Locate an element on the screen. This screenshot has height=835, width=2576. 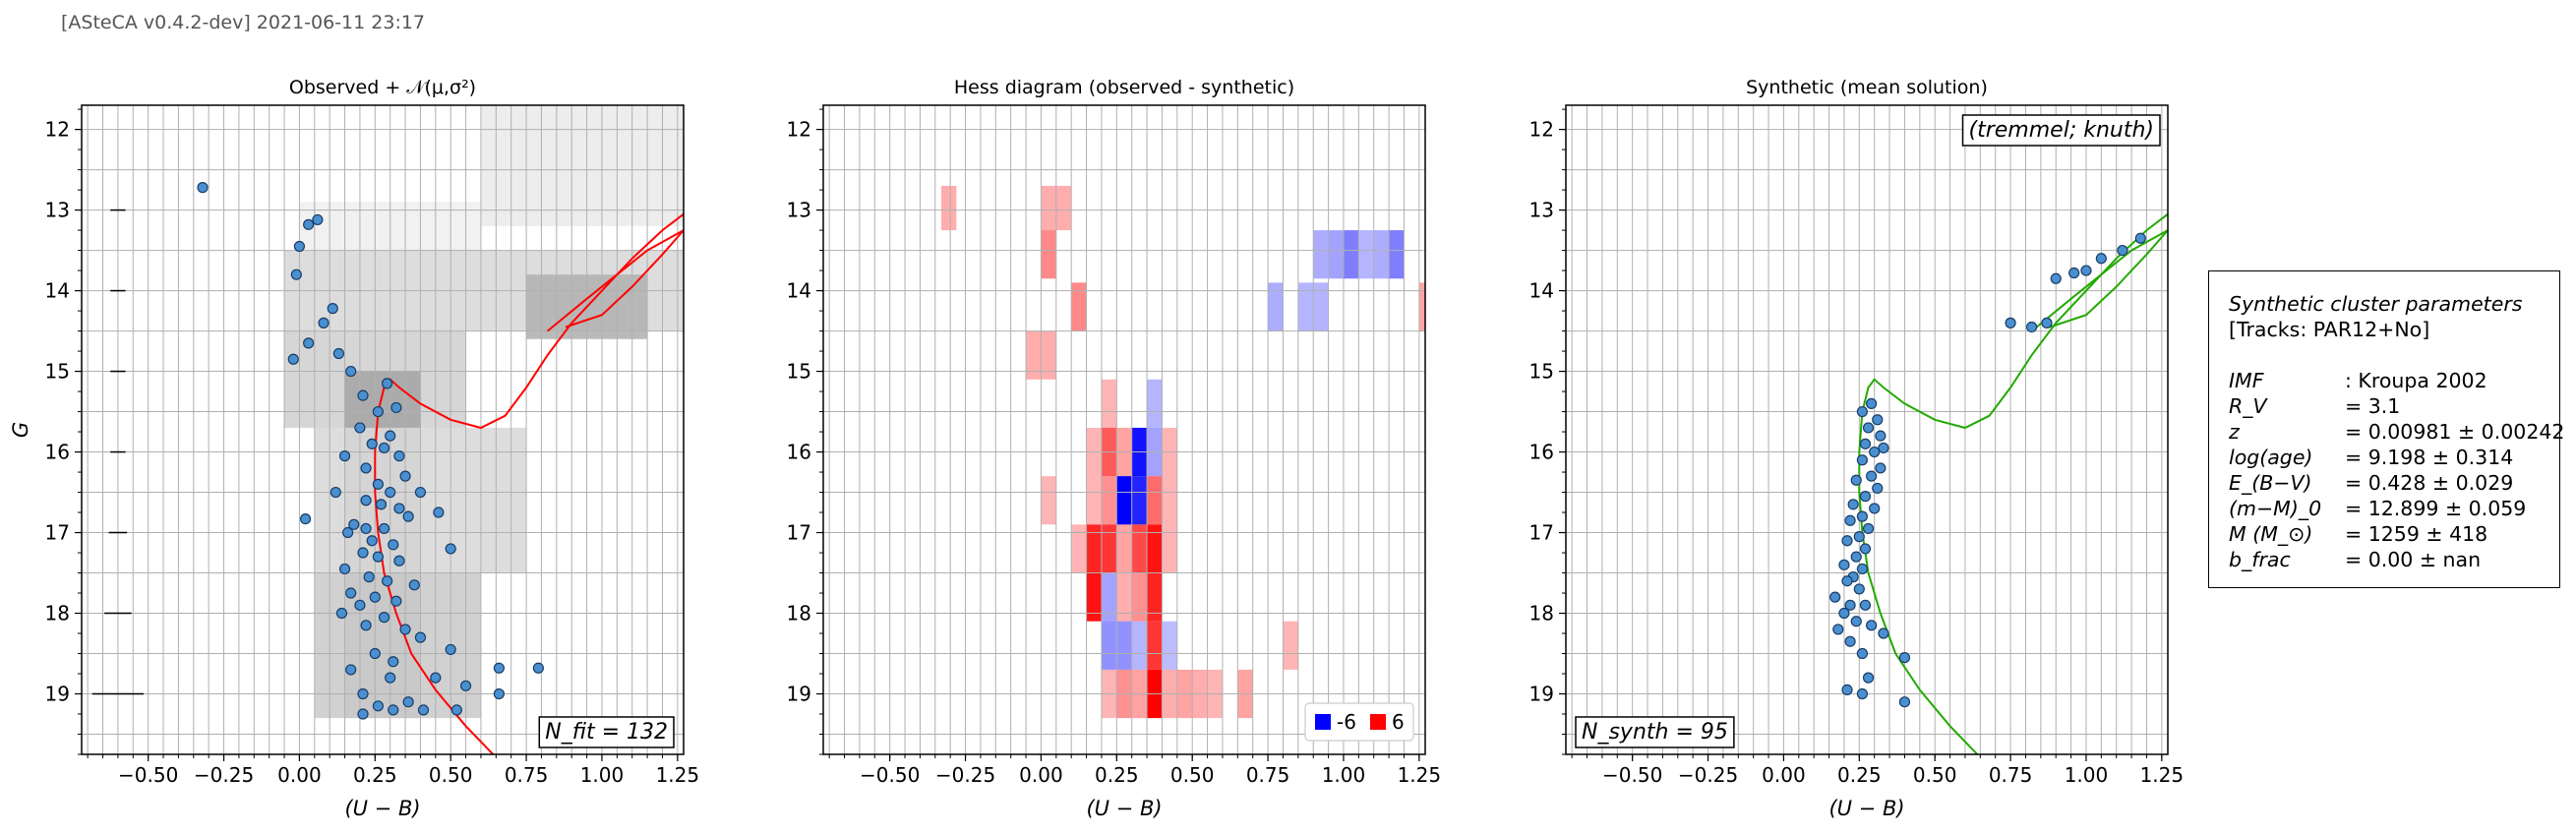
parameter-value: = 9.198 ± 0.314 is located at coordinates (2429, 457).